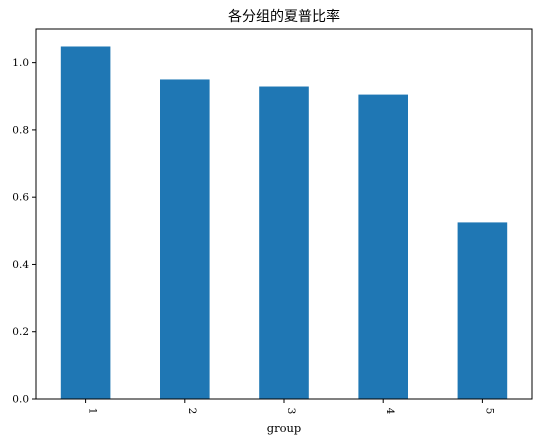  I want to click on x-tick-label: 3, so click(291, 411).